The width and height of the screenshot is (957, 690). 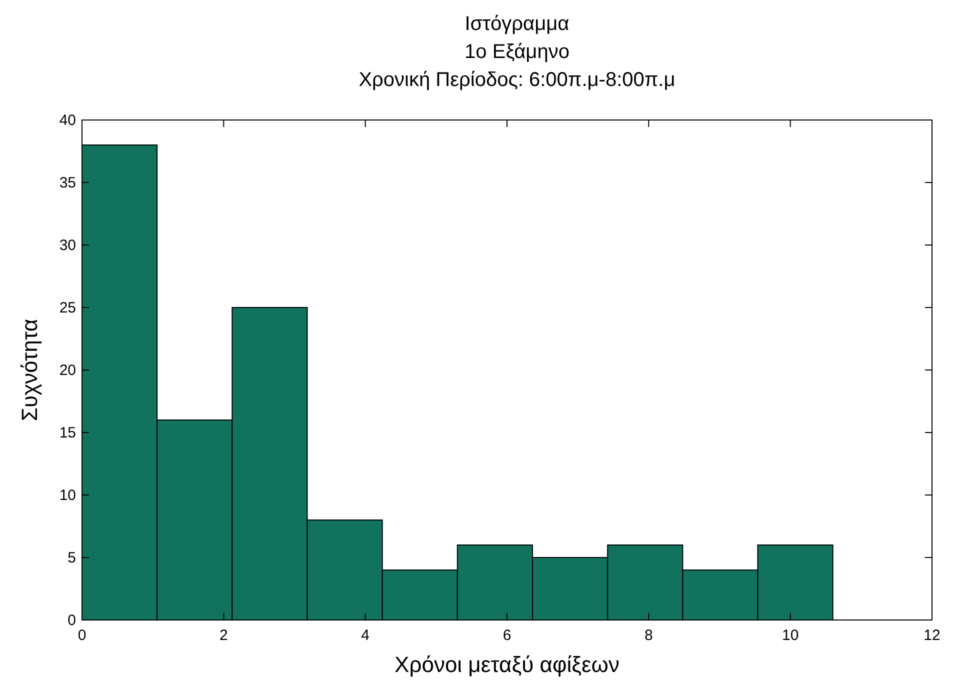 I want to click on x-tick-label: 4, so click(x=365, y=635).